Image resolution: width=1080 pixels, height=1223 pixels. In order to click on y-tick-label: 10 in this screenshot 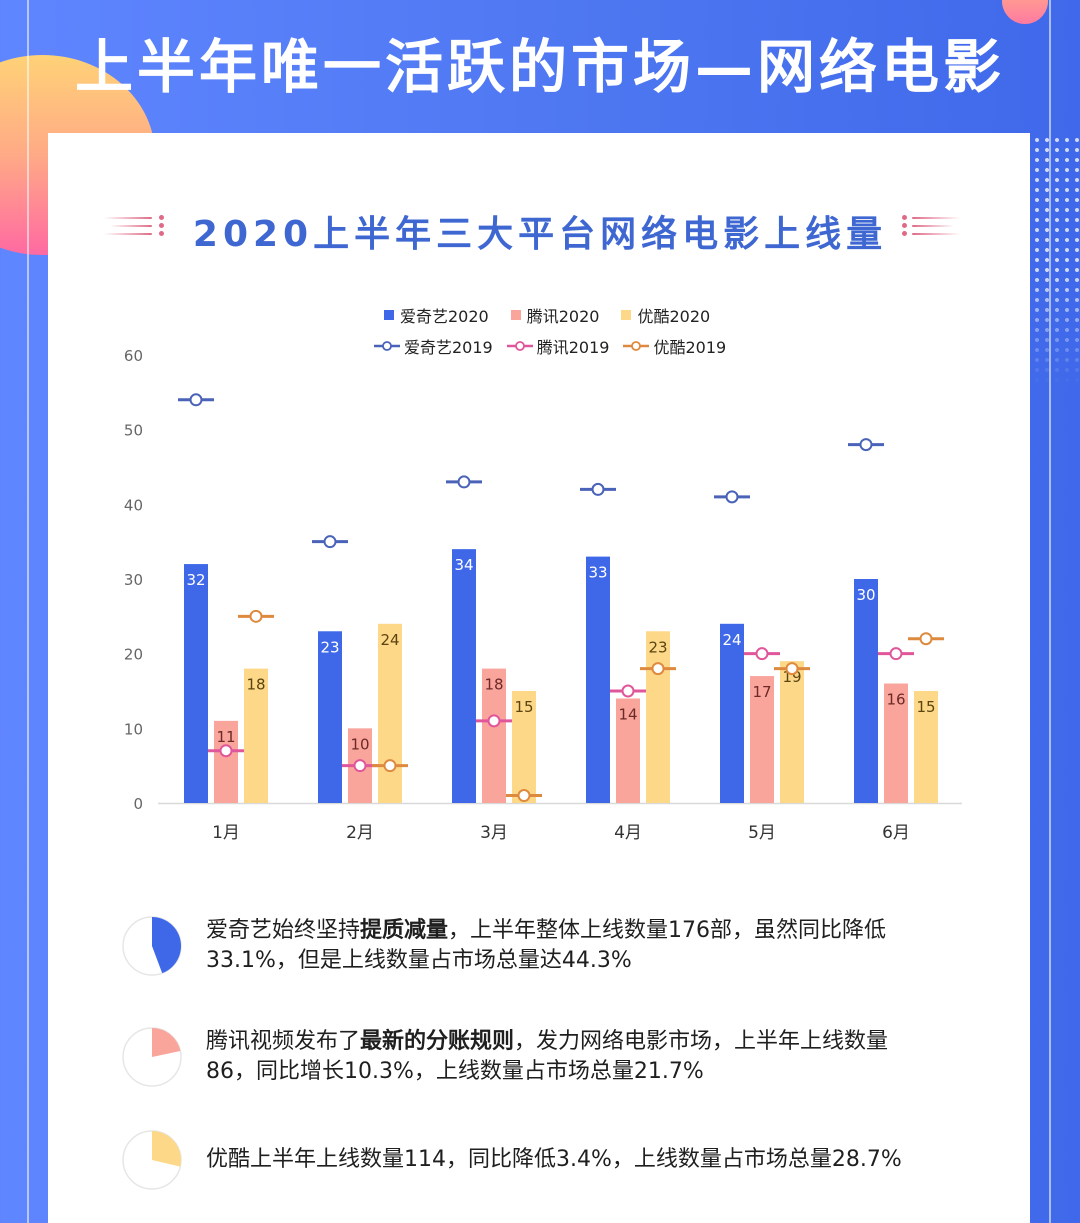, I will do `click(133, 729)`.